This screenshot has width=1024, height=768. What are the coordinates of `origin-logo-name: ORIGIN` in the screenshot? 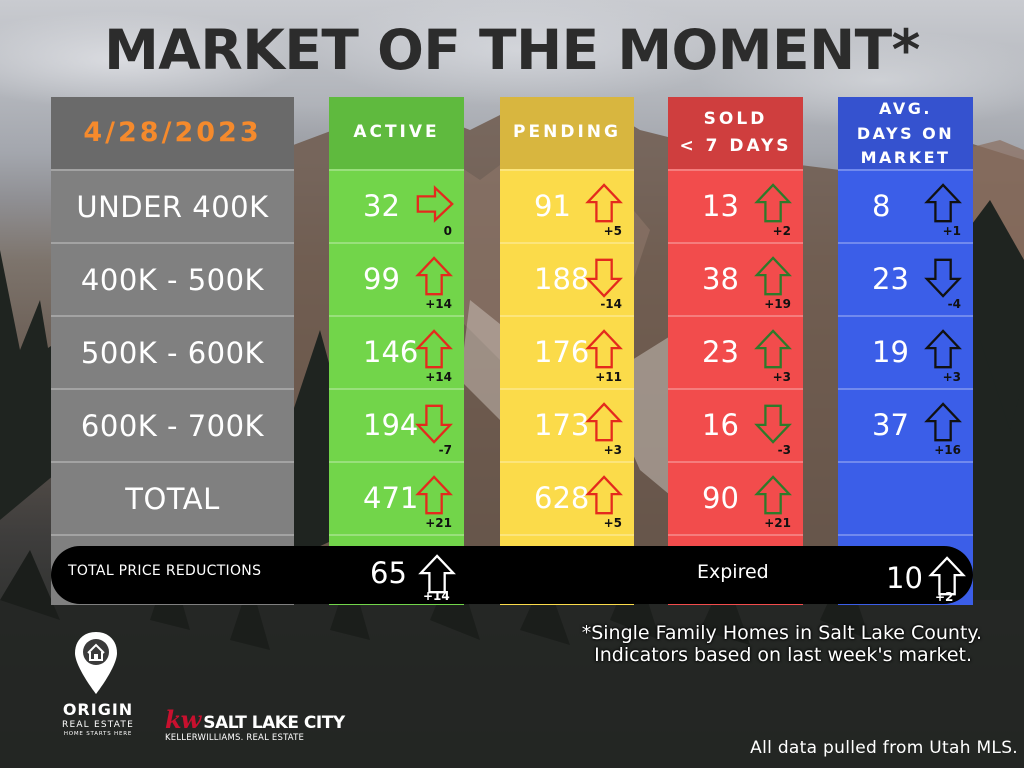 It's located at (98, 709).